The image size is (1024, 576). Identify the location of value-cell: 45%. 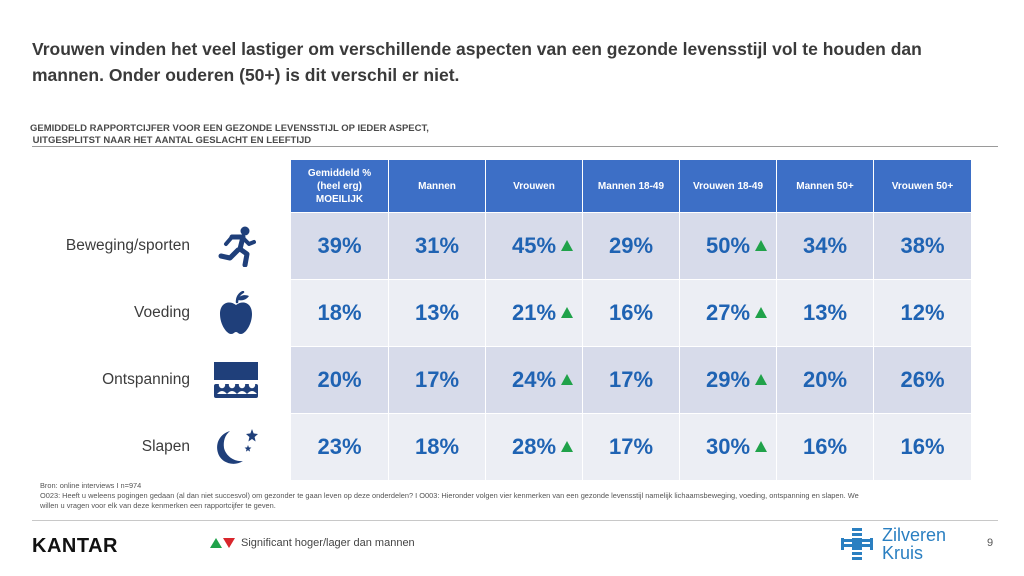
(534, 245).